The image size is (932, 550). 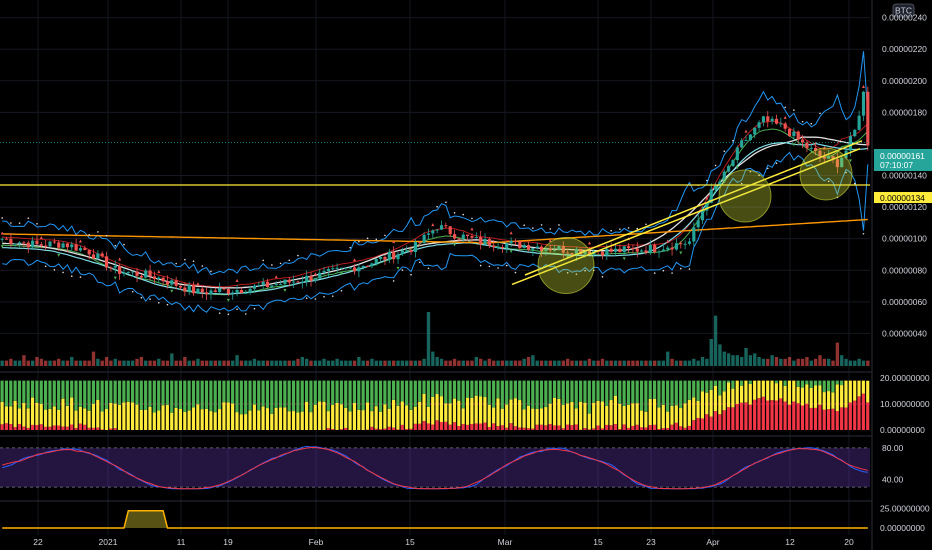 I want to click on symbol-badge: BTC, so click(x=903, y=10).